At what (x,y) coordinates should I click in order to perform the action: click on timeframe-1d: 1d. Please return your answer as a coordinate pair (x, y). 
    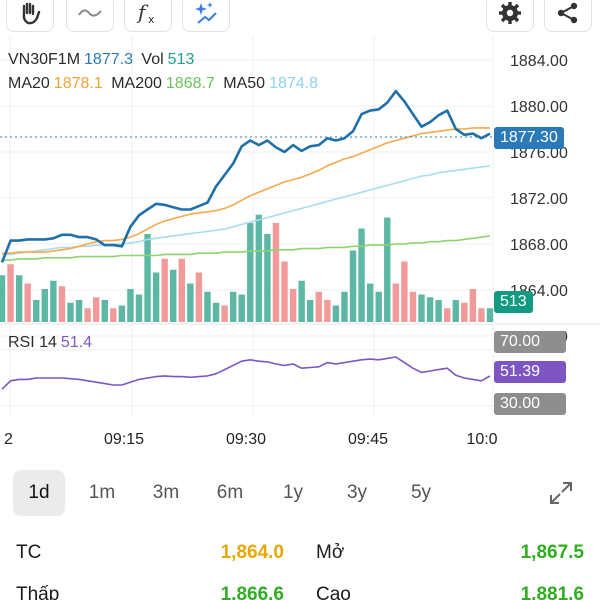
    Looking at the image, I should click on (39, 493).